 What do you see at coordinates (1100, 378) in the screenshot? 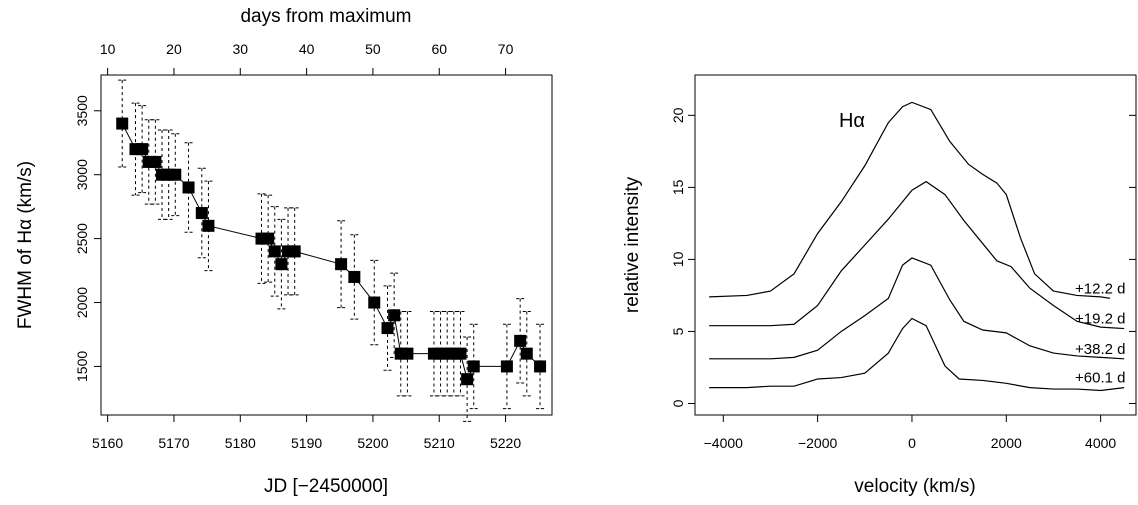
I see `profile-label: +60.1 d` at bounding box center [1100, 378].